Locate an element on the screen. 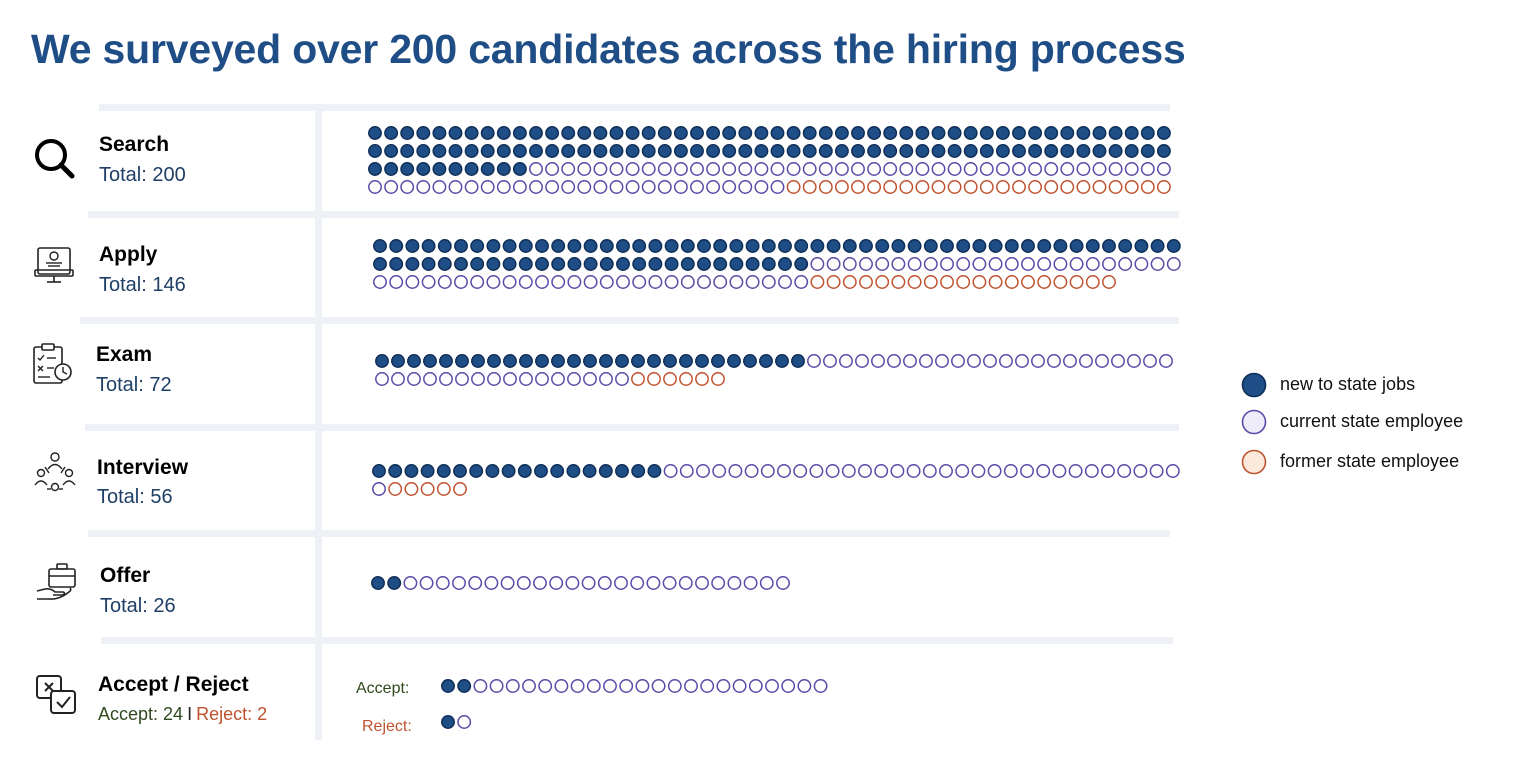 The width and height of the screenshot is (1514, 760). column-divider is located at coordinates (318, 425).